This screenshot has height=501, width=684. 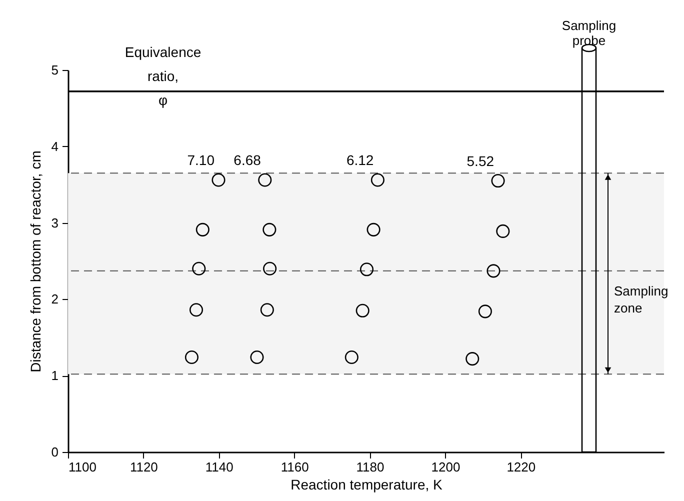 I want to click on text: Sampling probe, so click(x=589, y=33).